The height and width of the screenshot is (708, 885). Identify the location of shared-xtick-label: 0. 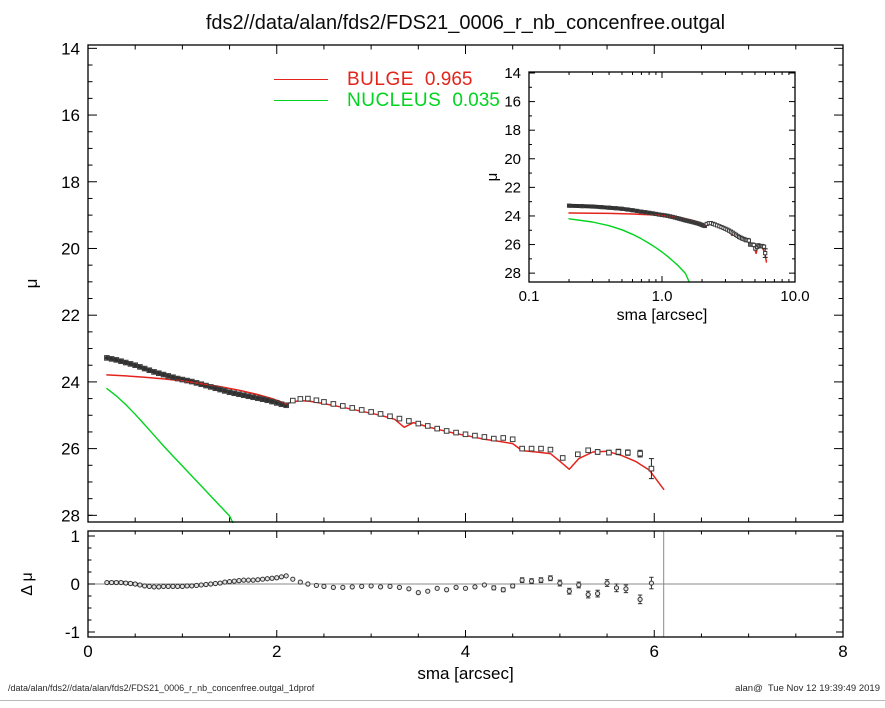
(87, 651).